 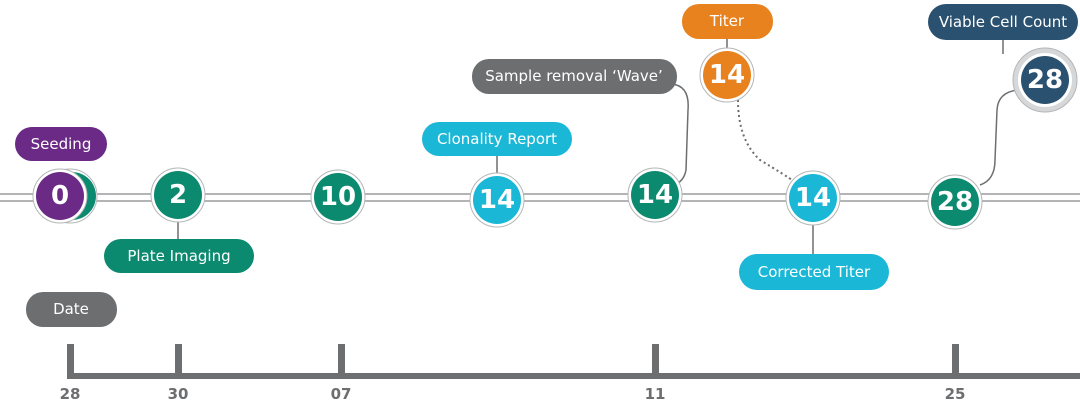 I want to click on node-label: Corrected Titer, so click(x=814, y=272).